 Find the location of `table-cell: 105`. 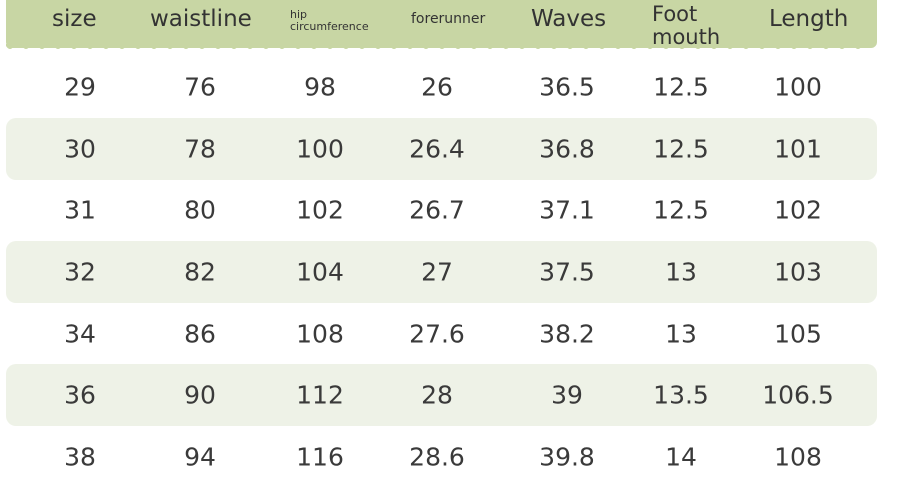

table-cell: 105 is located at coordinates (798, 334).